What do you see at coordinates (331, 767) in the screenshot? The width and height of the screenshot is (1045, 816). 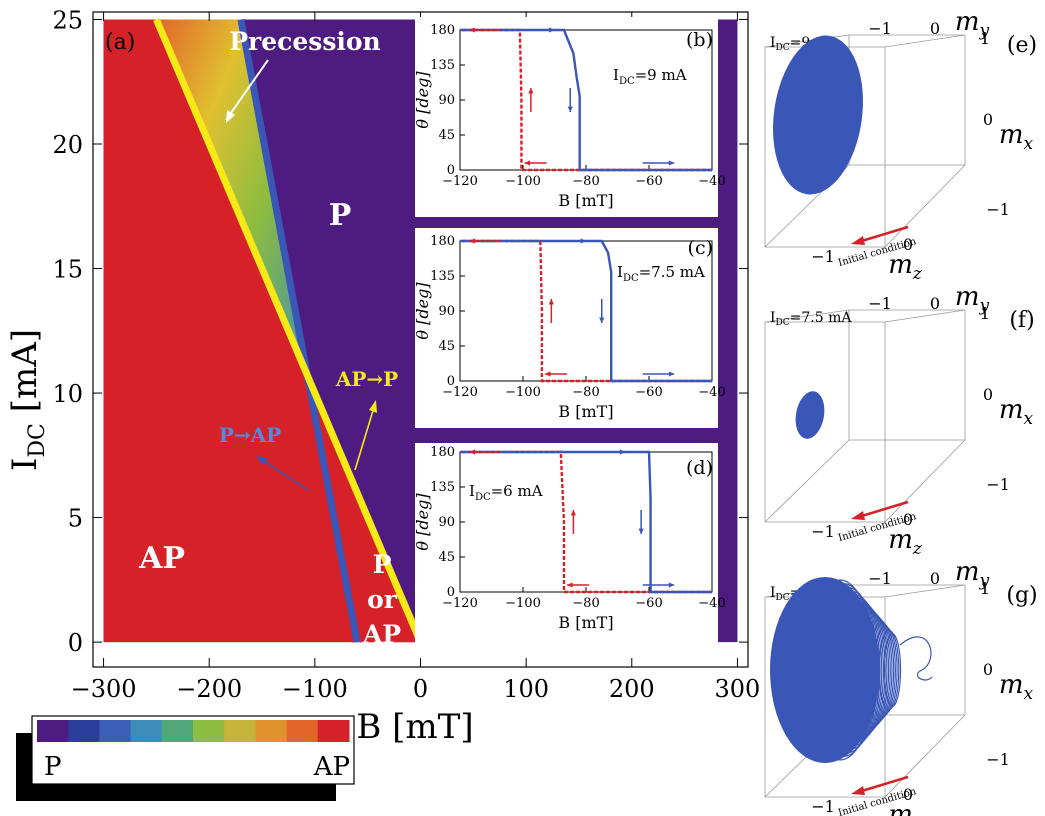 I see `colorbar-max-label: AP` at bounding box center [331, 767].